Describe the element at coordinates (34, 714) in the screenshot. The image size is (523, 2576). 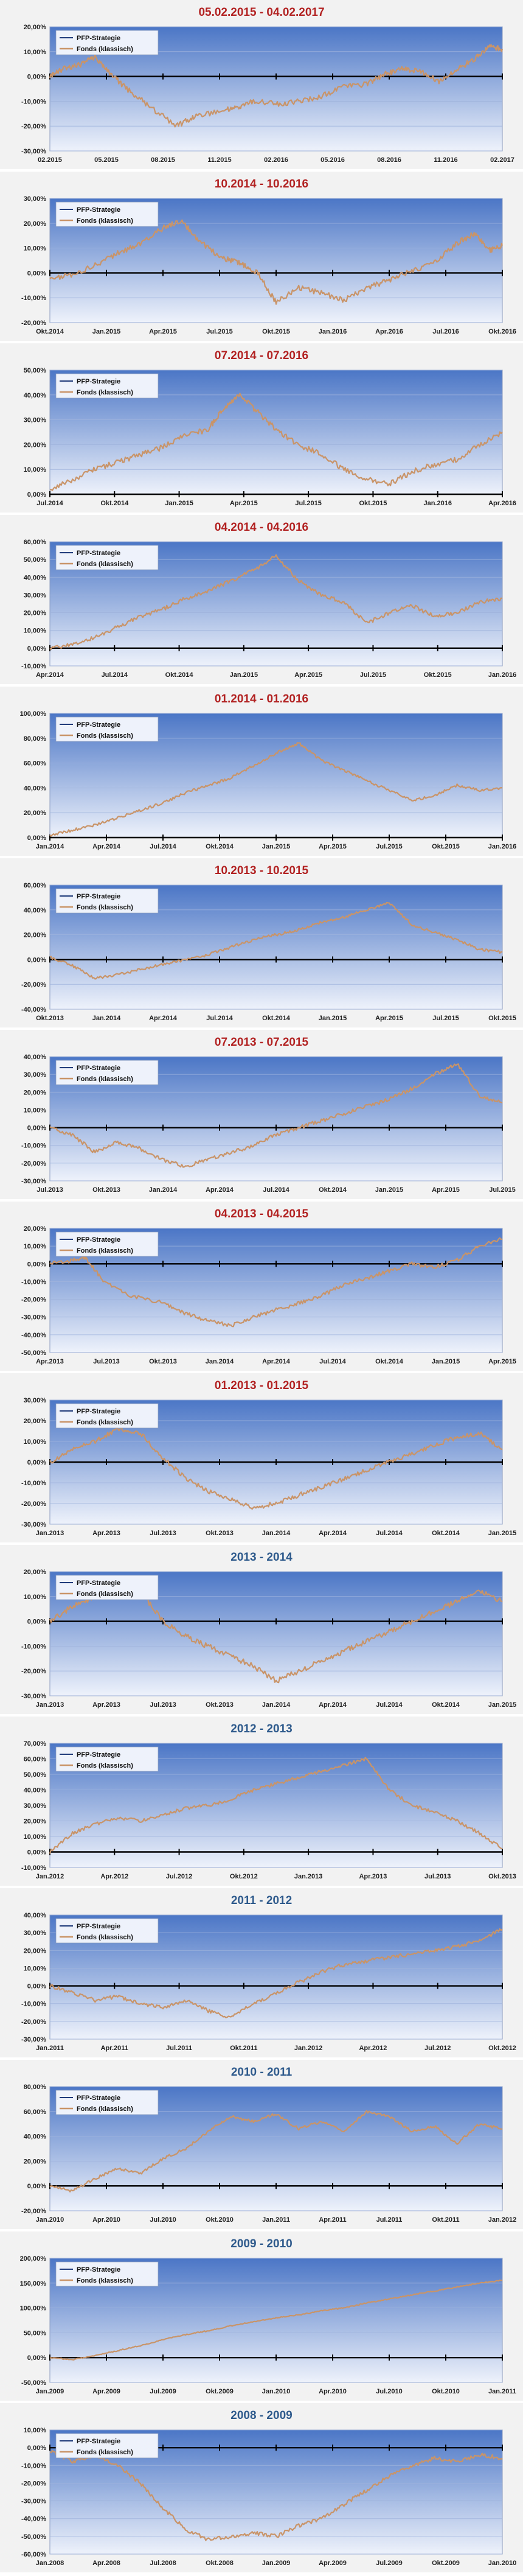
I see `y-tick-label: 100,00%` at that location.